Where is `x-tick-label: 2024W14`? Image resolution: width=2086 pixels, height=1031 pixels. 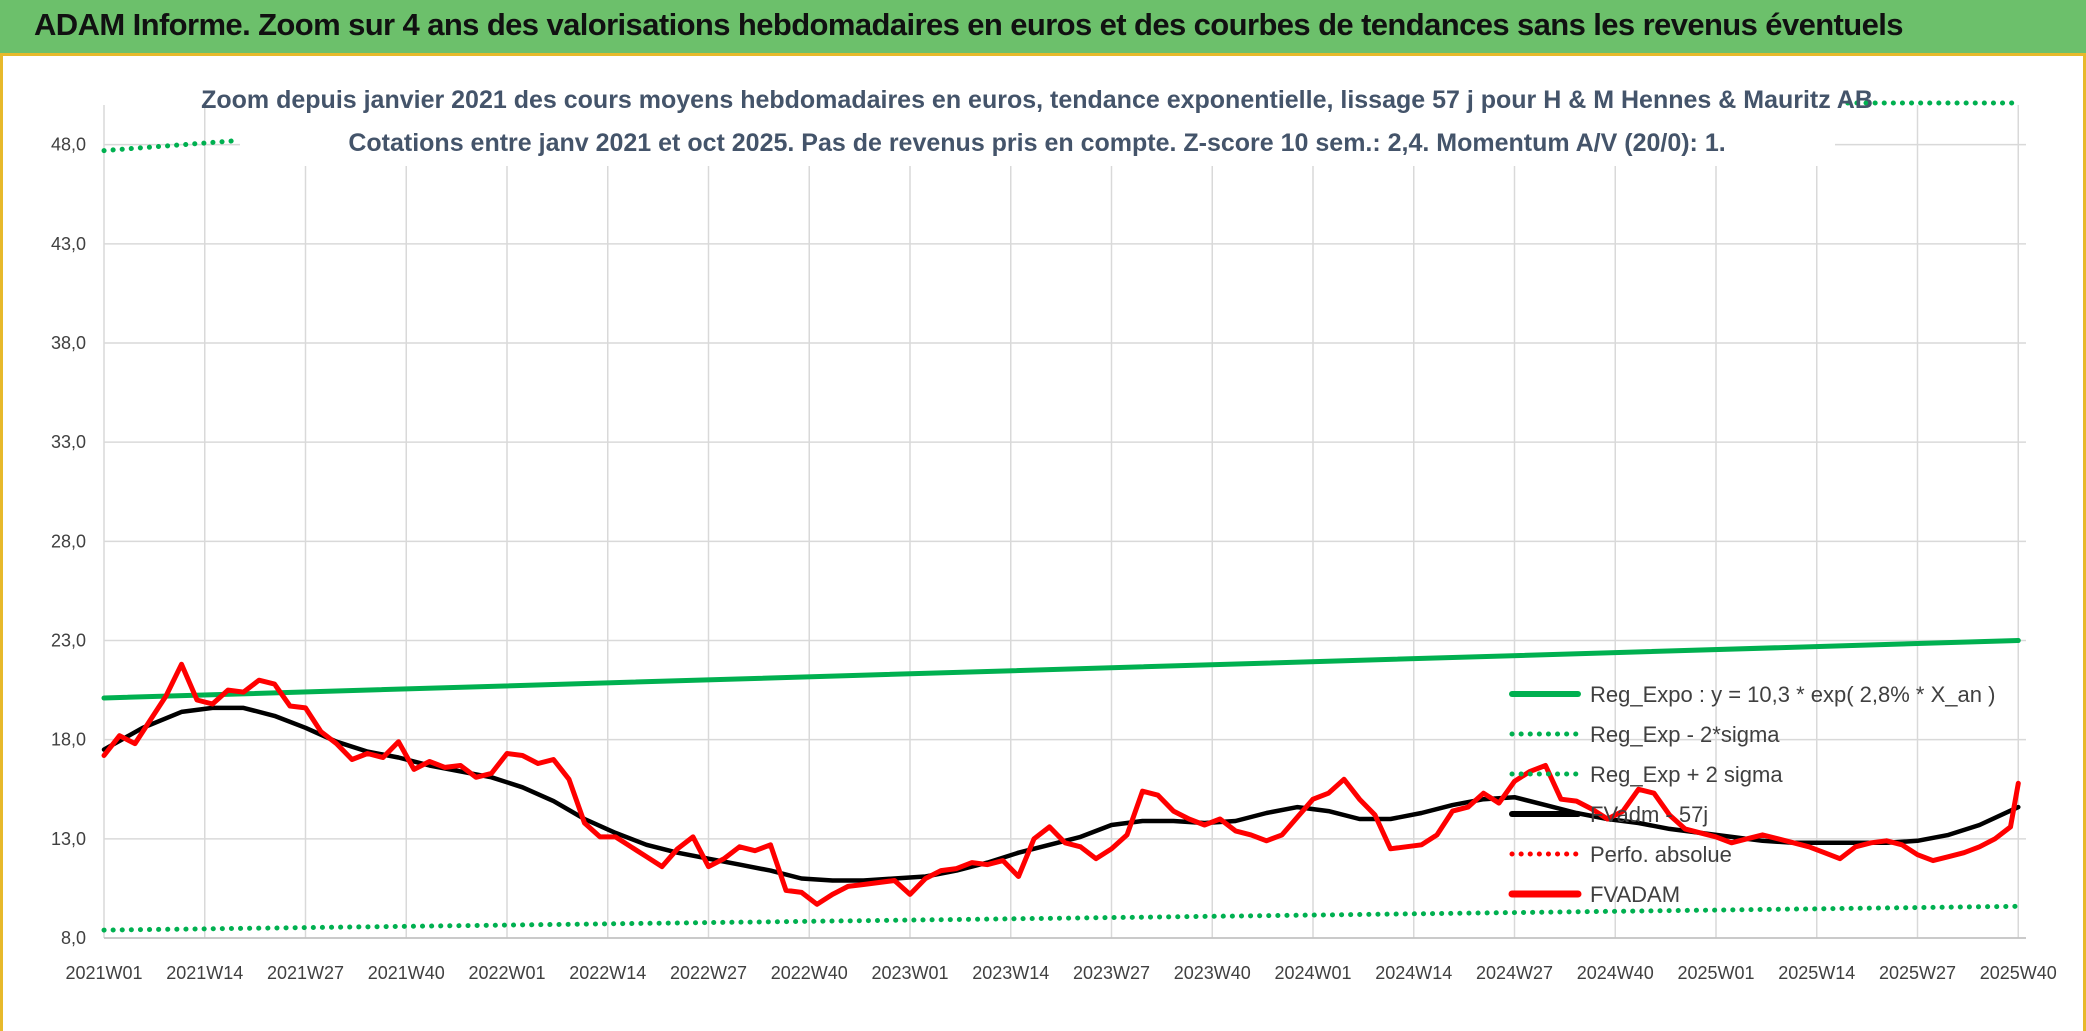
x-tick-label: 2024W14 is located at coordinates (1413, 973).